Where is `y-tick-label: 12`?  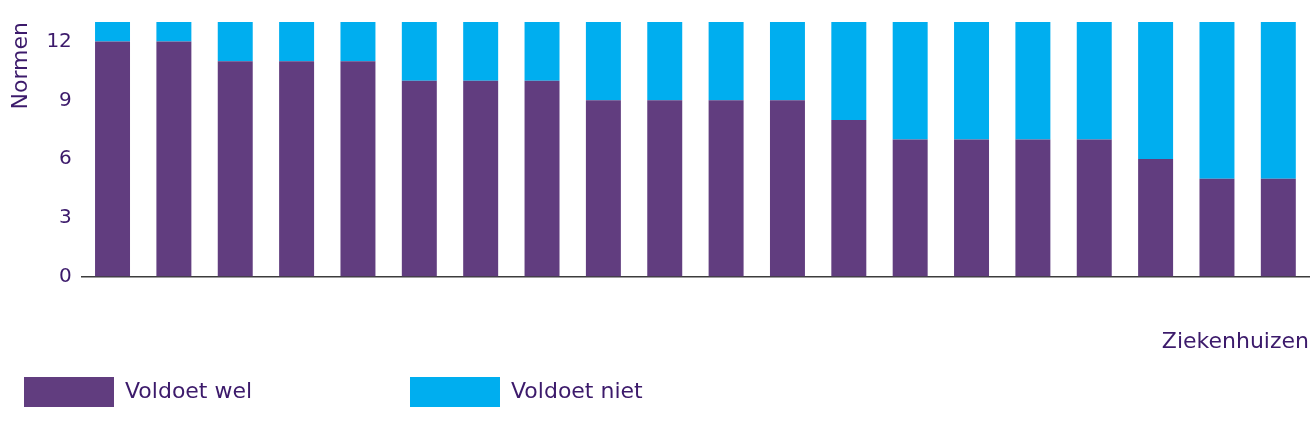 y-tick-label: 12 is located at coordinates (59, 39).